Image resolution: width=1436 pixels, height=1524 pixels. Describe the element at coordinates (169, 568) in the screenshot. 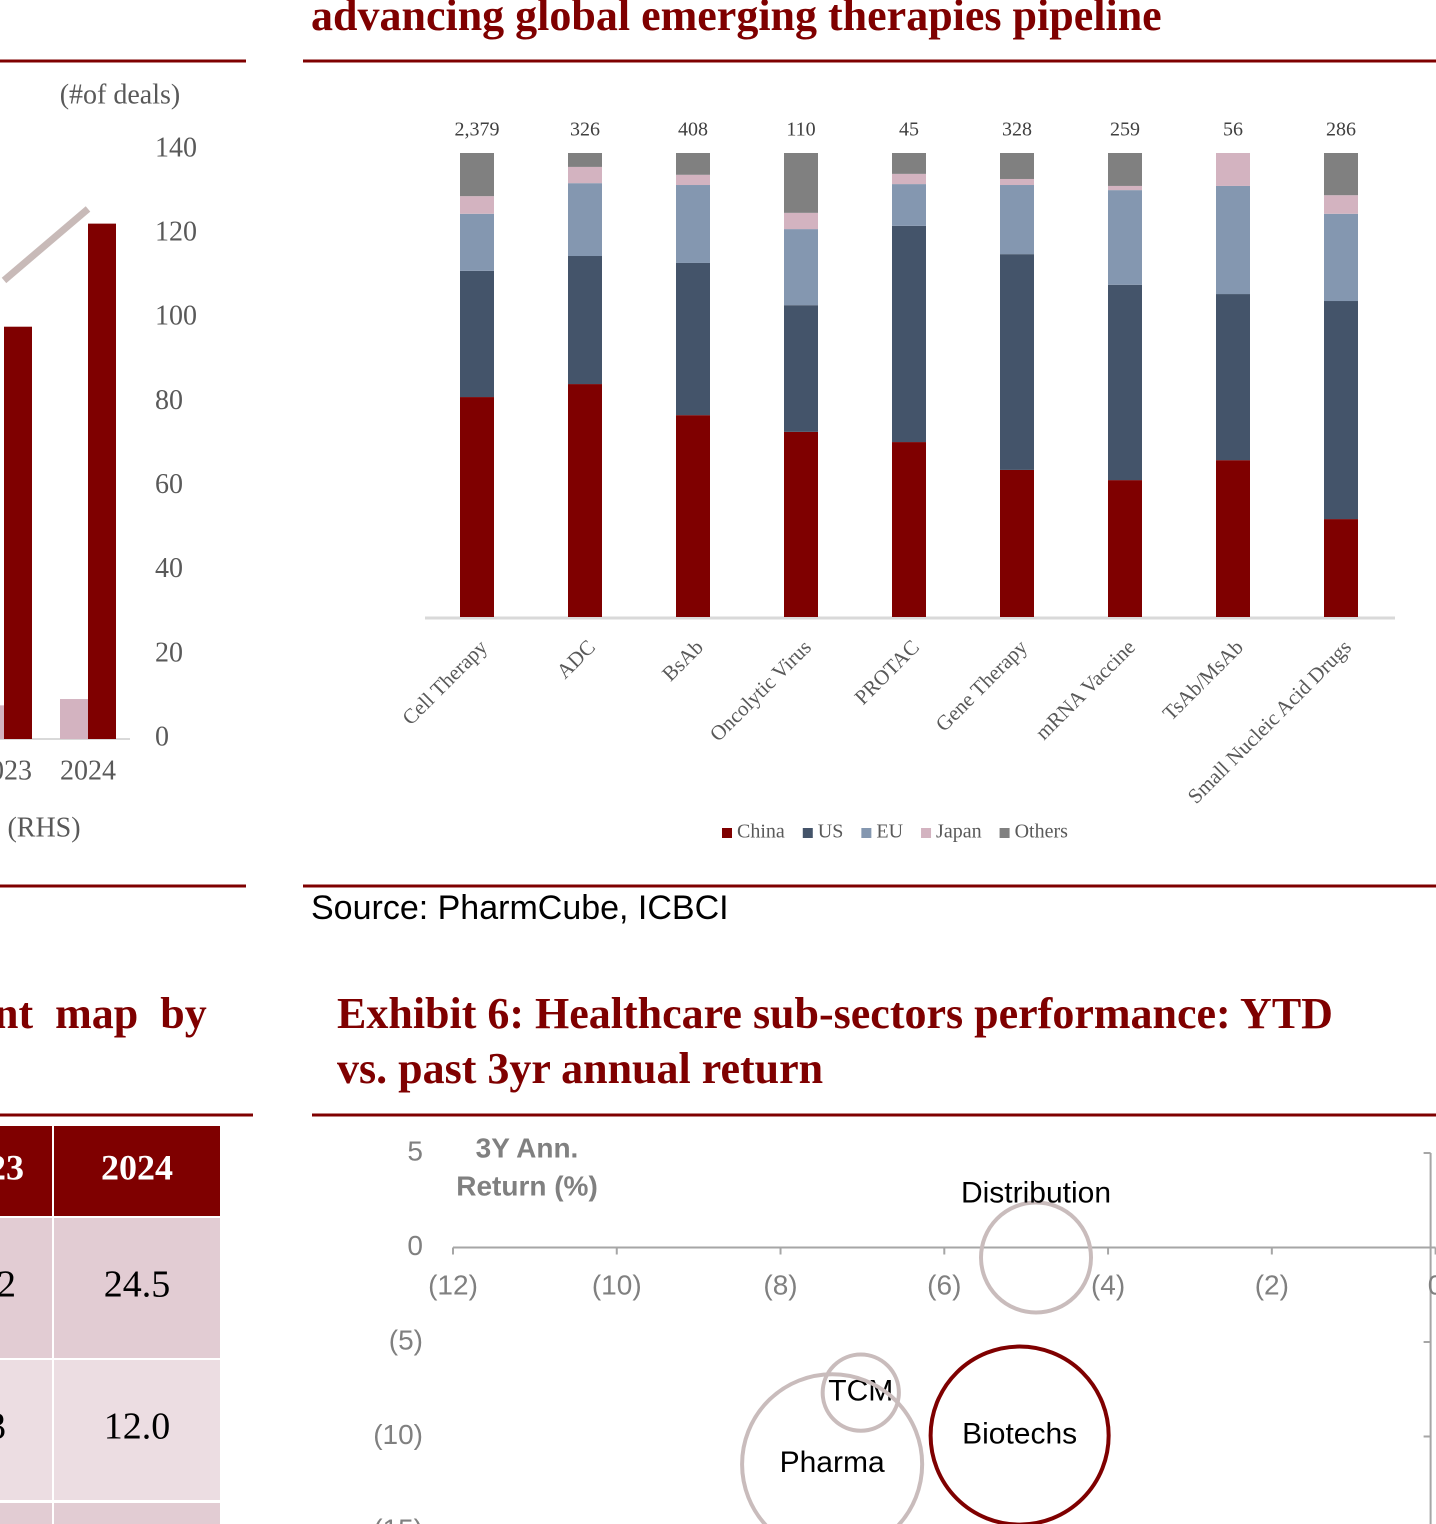

I see `y-tick-label: 40` at that location.